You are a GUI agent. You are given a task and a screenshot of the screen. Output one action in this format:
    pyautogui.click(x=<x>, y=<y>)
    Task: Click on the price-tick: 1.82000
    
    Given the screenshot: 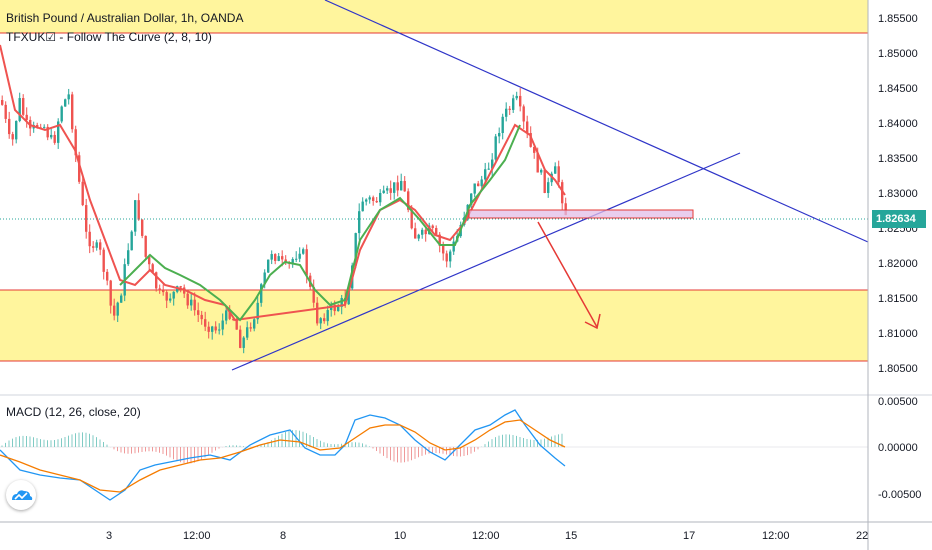 What is the action you would take?
    pyautogui.click(x=898, y=264)
    